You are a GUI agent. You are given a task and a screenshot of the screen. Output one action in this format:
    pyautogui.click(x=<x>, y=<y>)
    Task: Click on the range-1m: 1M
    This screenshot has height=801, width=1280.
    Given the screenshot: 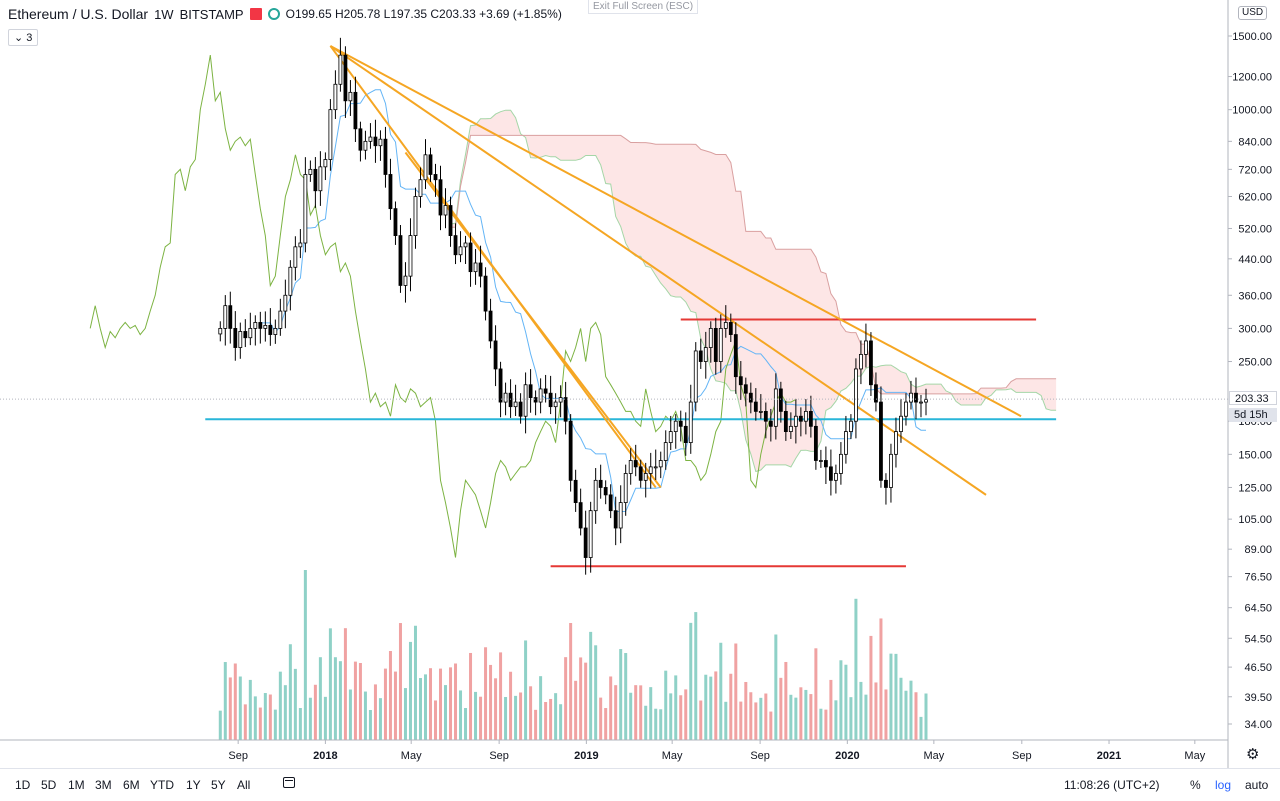 What is the action you would take?
    pyautogui.click(x=76, y=785)
    